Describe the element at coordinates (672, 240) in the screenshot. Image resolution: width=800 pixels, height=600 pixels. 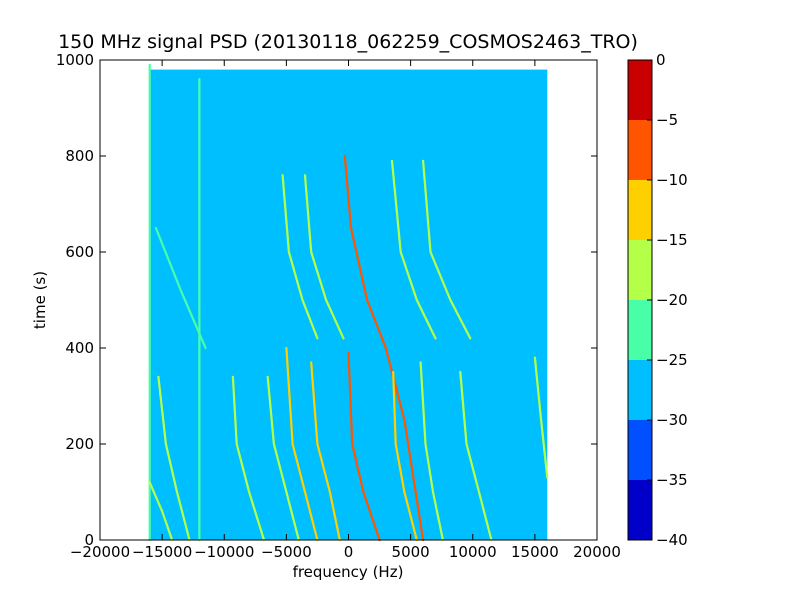
I see `colorbar-tick-label: −15` at that location.